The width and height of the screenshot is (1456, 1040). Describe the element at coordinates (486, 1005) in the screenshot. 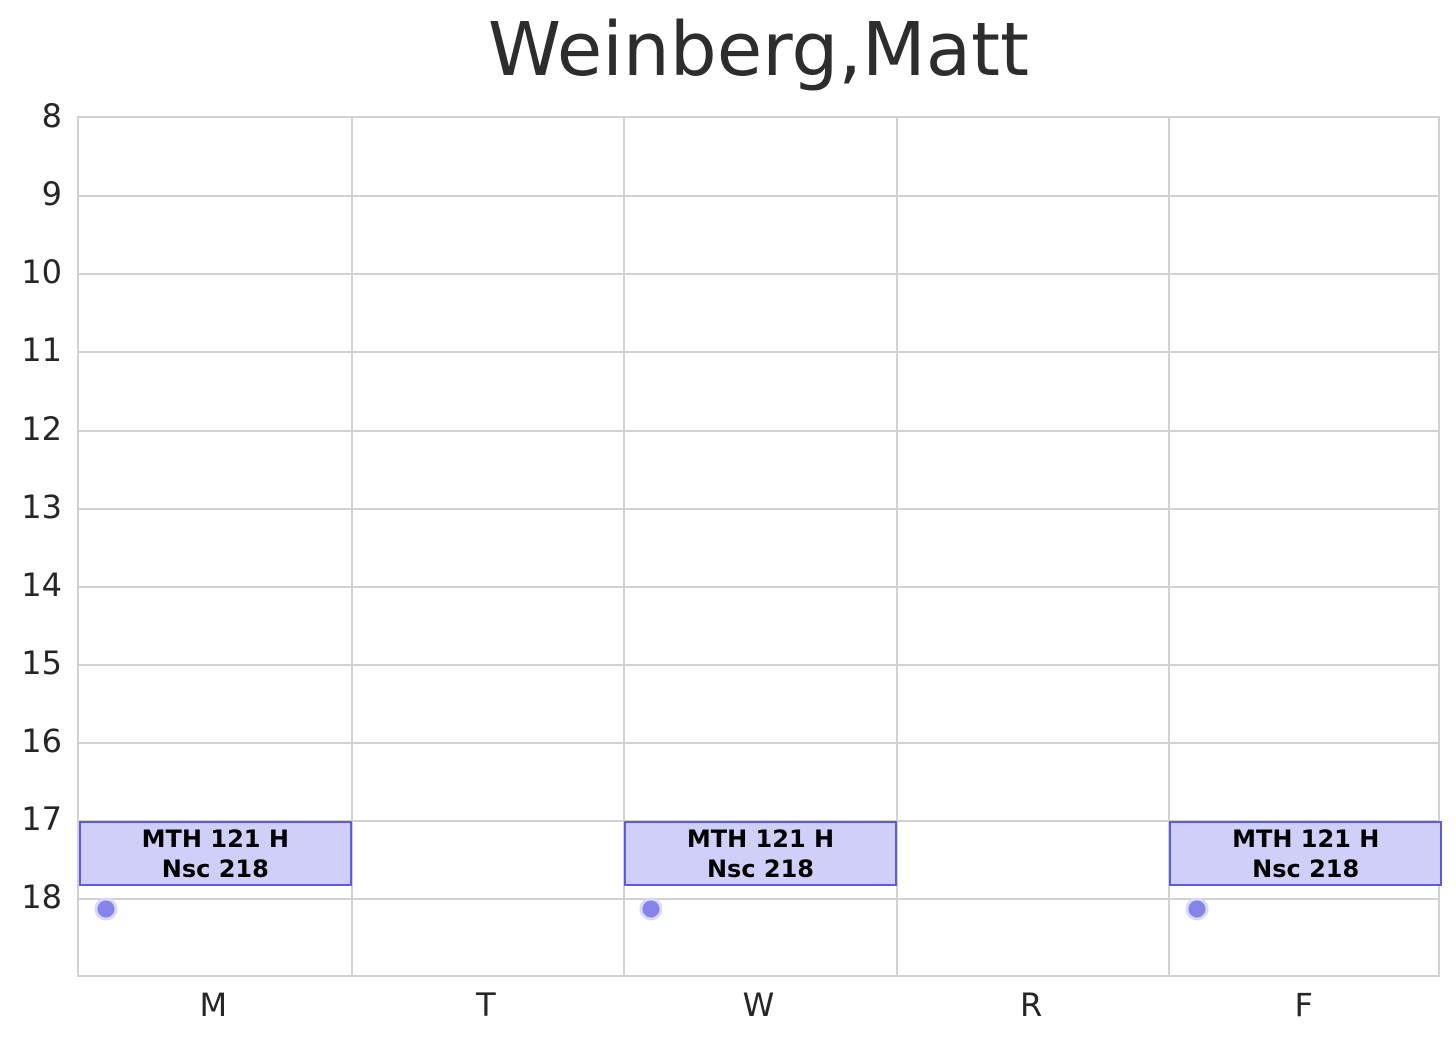

I see `x-tick-label: T` at that location.